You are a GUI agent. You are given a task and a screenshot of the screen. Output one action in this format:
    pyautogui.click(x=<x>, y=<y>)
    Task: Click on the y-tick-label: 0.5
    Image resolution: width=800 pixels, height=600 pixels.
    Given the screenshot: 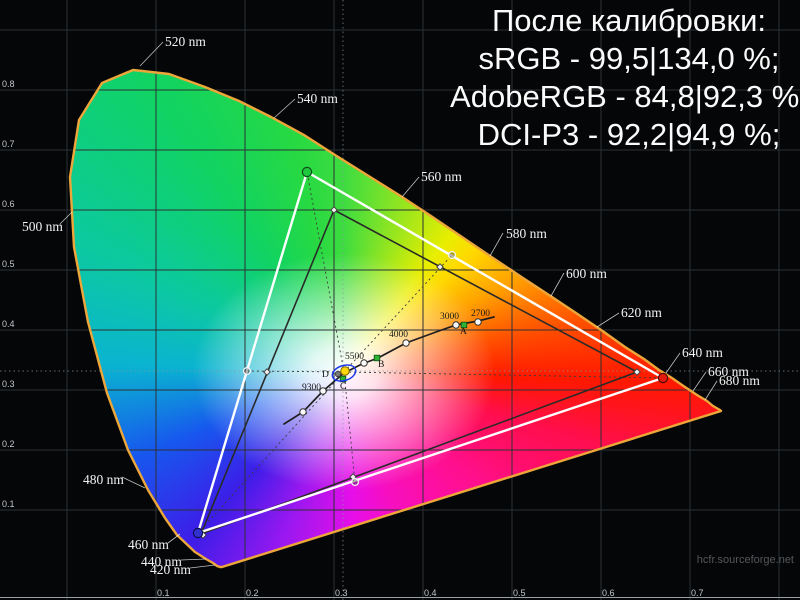 What is the action you would take?
    pyautogui.click(x=8, y=264)
    